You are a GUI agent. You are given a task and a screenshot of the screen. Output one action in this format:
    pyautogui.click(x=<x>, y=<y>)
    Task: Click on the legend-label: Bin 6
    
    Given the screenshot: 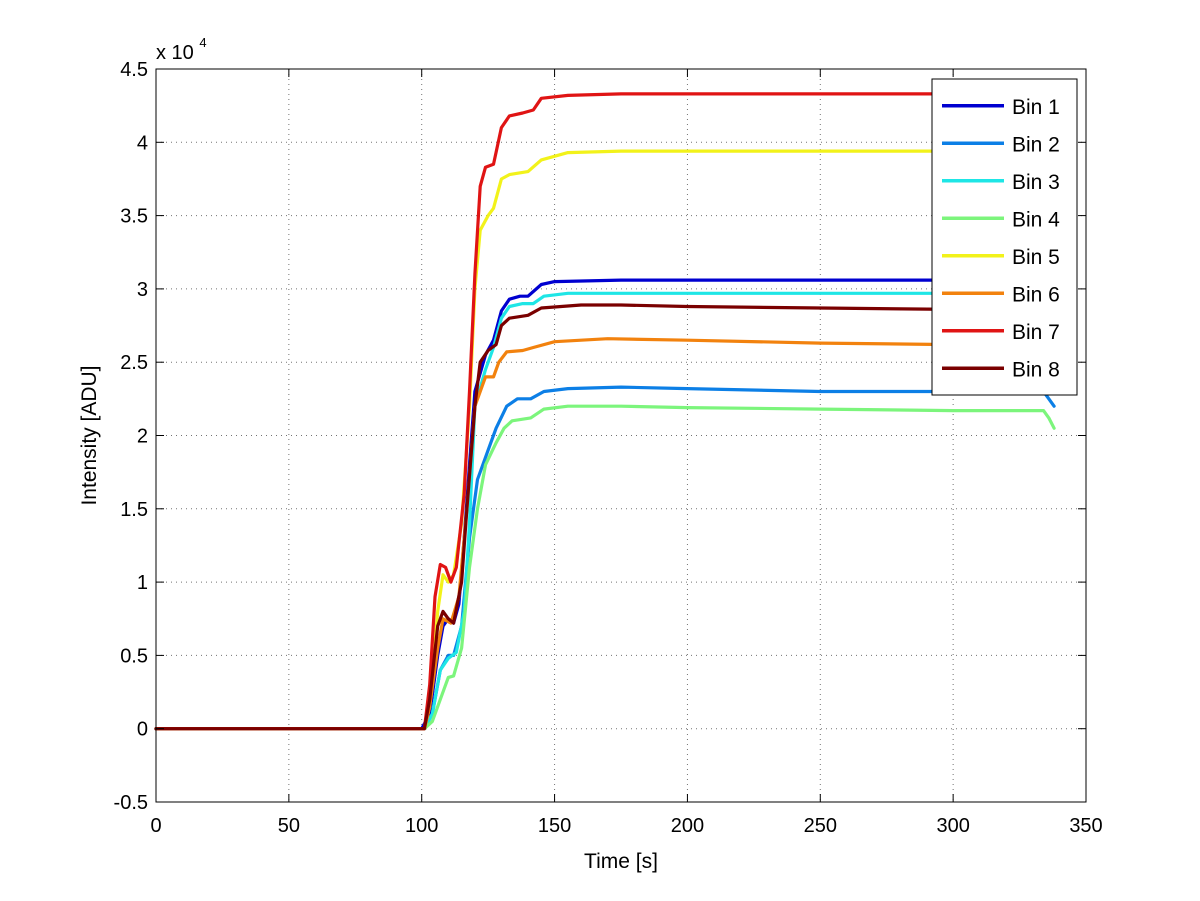 What is the action you would take?
    pyautogui.click(x=1036, y=294)
    